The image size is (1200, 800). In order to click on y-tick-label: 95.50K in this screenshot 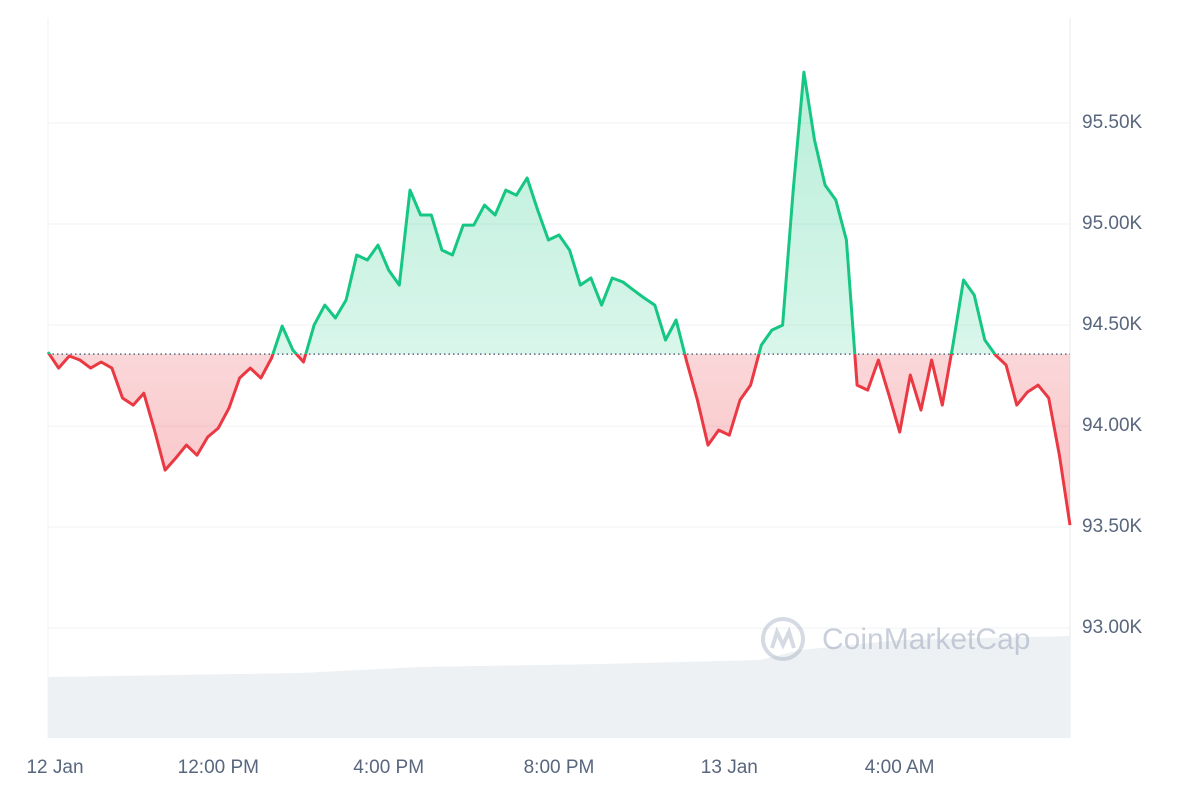, I will do `click(1112, 122)`.